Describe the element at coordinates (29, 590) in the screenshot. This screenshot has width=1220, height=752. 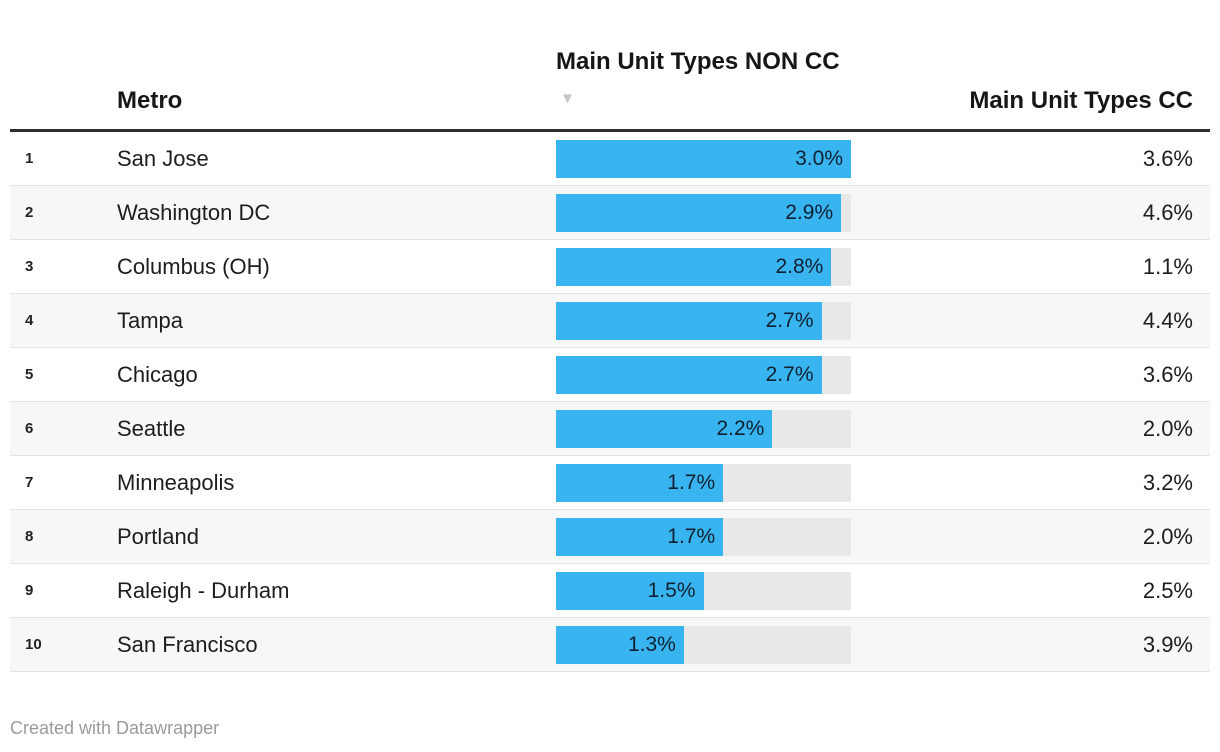
I see `row-rank: 9` at that location.